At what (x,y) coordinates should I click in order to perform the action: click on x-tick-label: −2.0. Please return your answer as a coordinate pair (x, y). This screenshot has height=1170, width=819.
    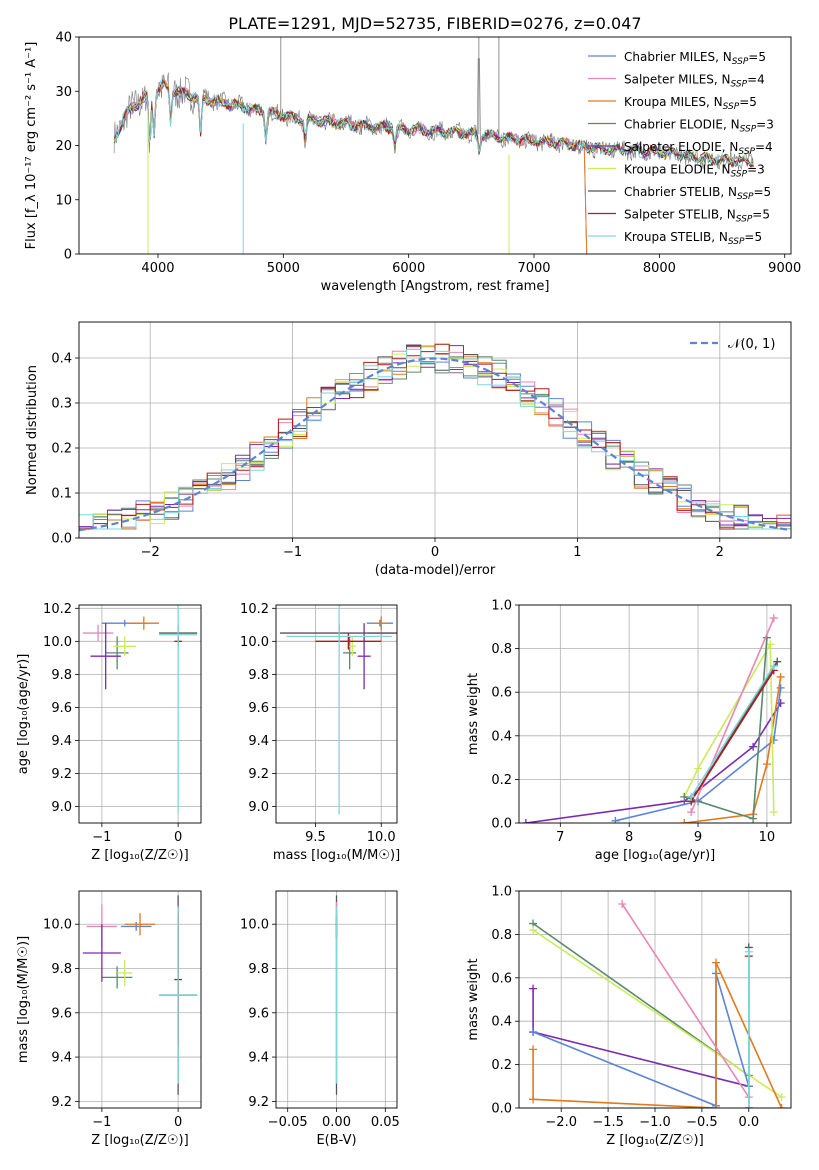
    Looking at the image, I should click on (561, 1122).